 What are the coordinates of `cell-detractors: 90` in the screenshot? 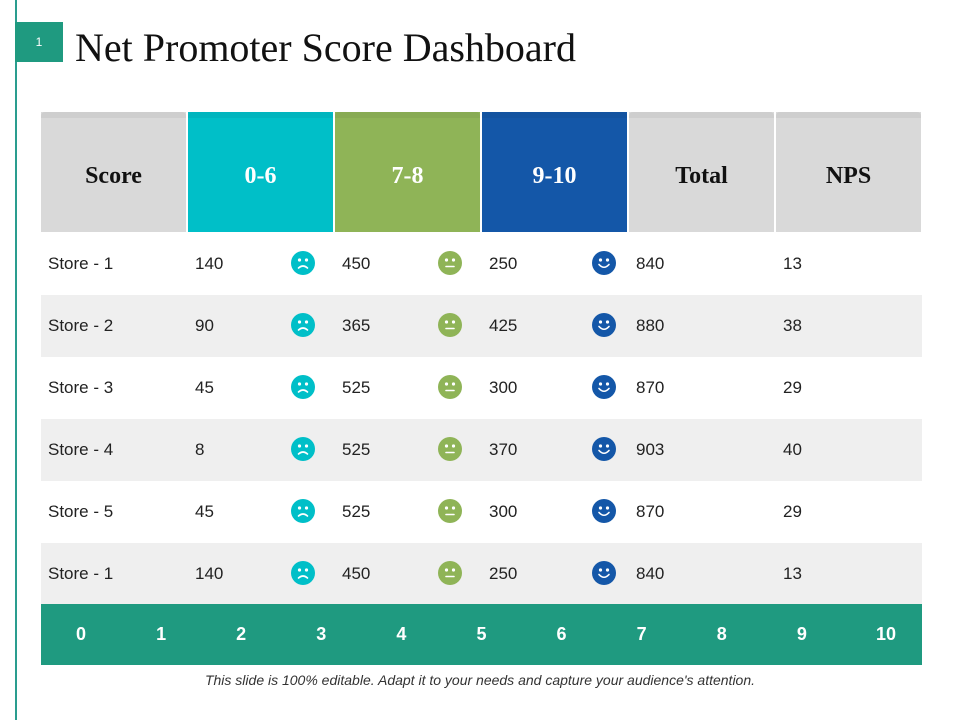 It's located at (204, 325).